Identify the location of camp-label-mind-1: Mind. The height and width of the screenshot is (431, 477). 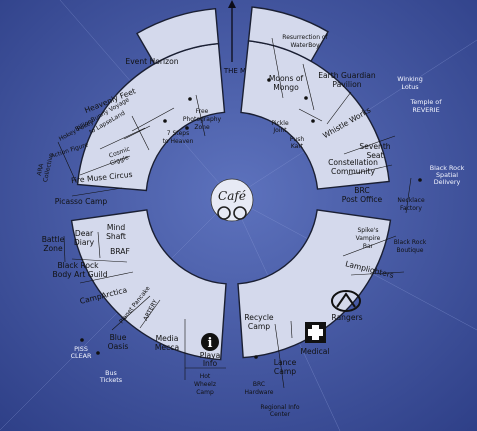
(116, 227).